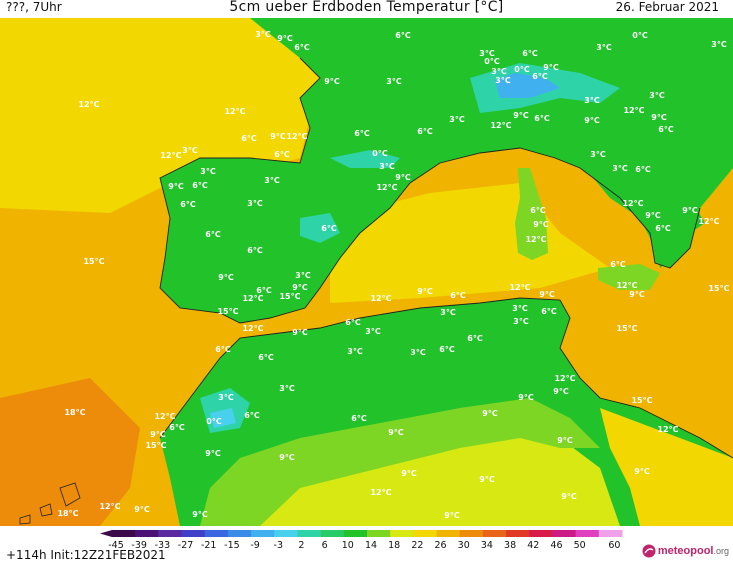  I want to click on canary-islands, so click(50, 503).